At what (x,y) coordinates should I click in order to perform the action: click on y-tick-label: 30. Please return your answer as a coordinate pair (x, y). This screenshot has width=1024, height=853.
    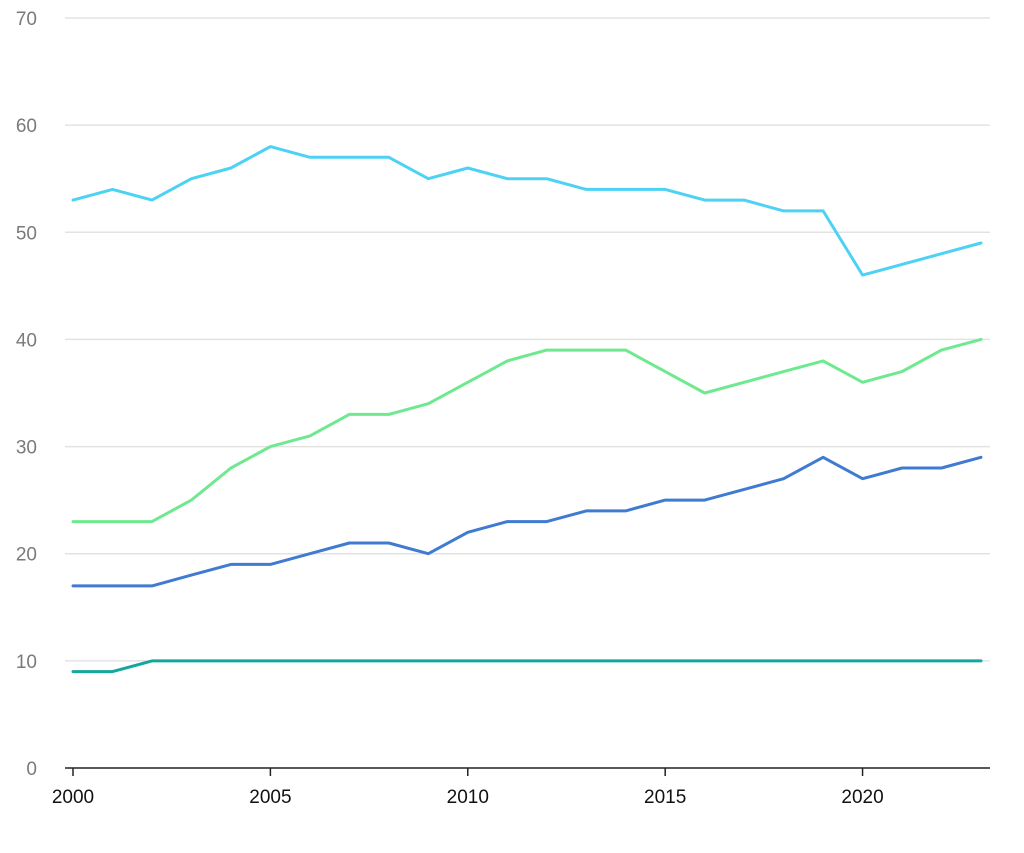
    Looking at the image, I should click on (26, 448).